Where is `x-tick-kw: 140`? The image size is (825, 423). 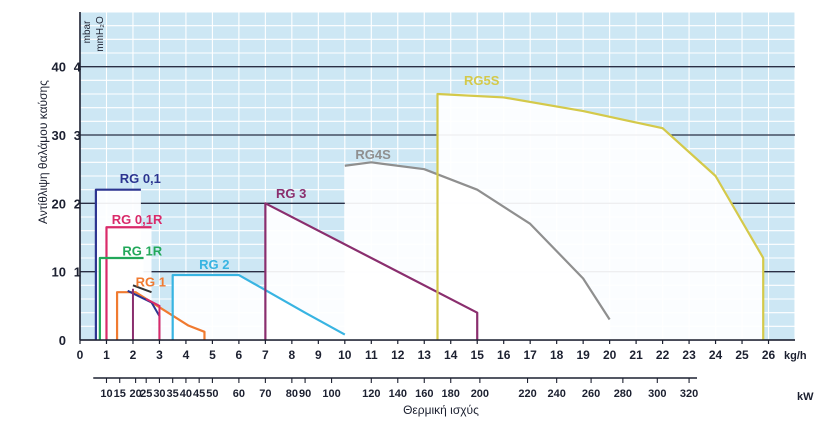 x-tick-kw: 140 is located at coordinates (398, 394).